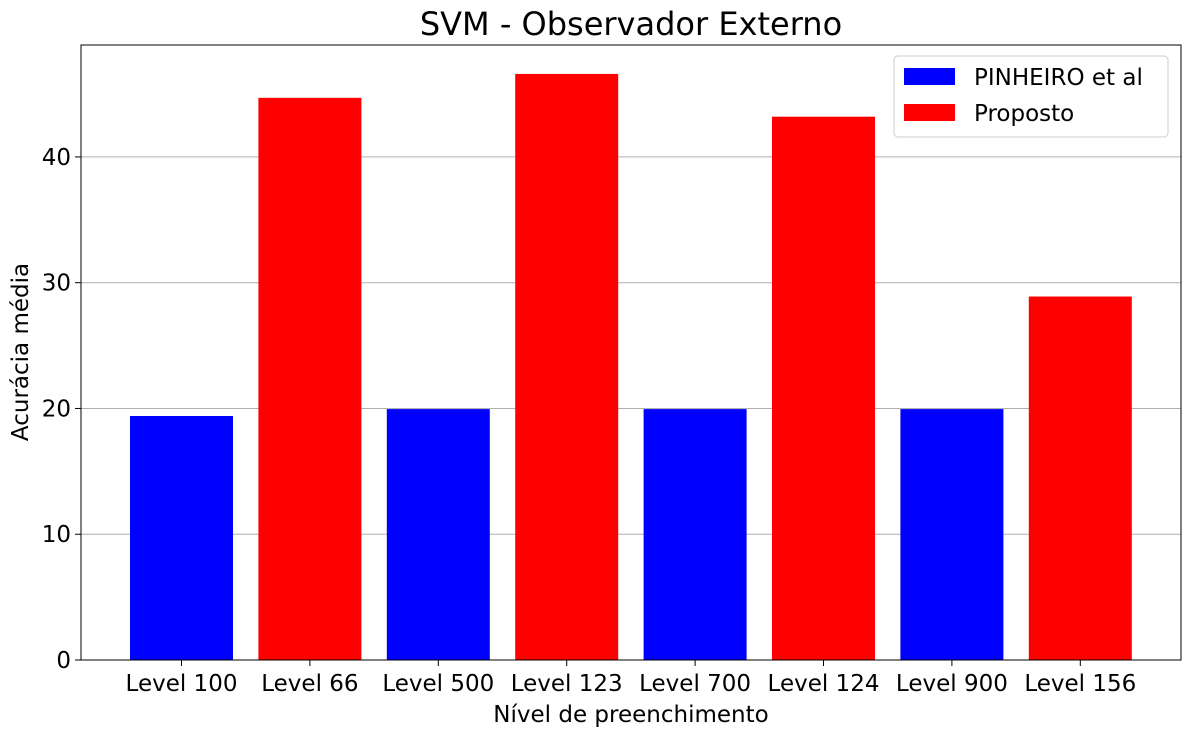  What do you see at coordinates (21, 352) in the screenshot?
I see `y-axis-label: Acurácia média` at bounding box center [21, 352].